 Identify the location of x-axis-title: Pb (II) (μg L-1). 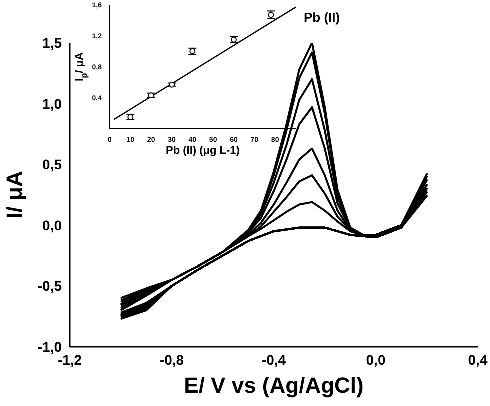
(203, 150).